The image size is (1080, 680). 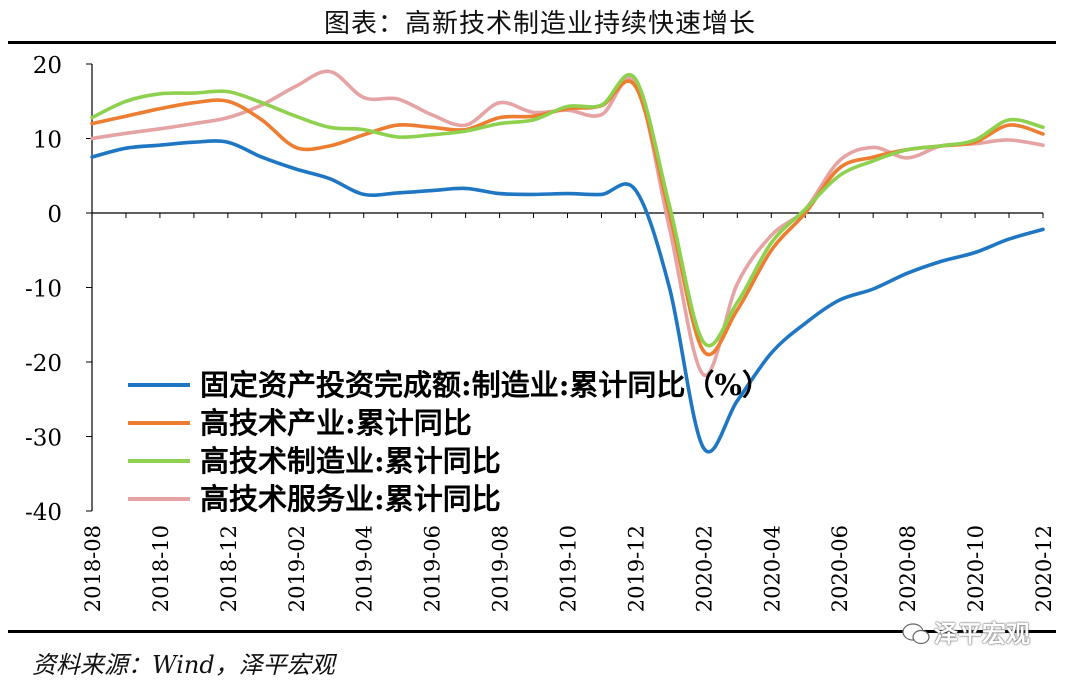 What do you see at coordinates (704, 568) in the screenshot?
I see `x-tick-label: 2020-02` at bounding box center [704, 568].